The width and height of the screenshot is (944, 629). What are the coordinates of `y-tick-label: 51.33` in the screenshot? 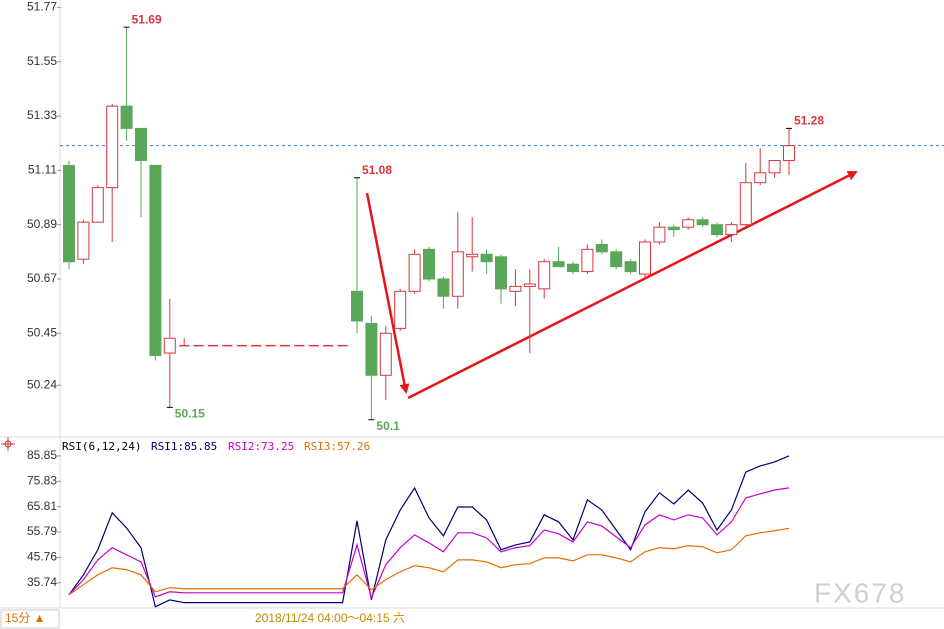 It's located at (42, 115).